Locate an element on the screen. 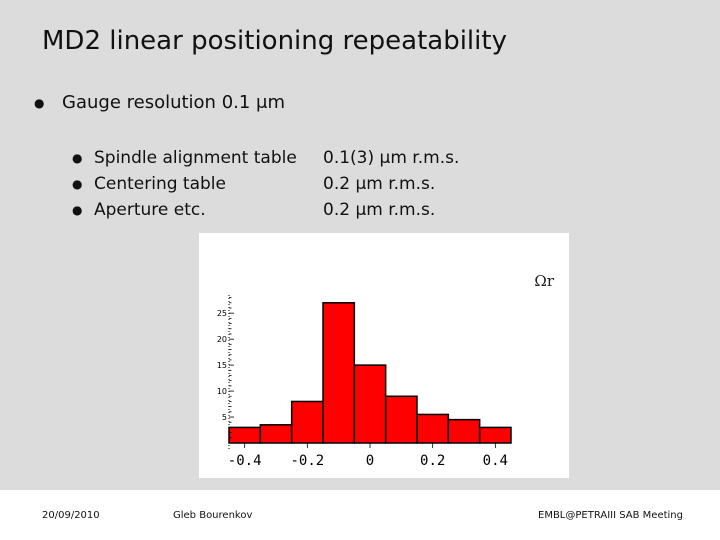  sub-bullet-value: 0.1(3) μm r.m.s. is located at coordinates (391, 158).